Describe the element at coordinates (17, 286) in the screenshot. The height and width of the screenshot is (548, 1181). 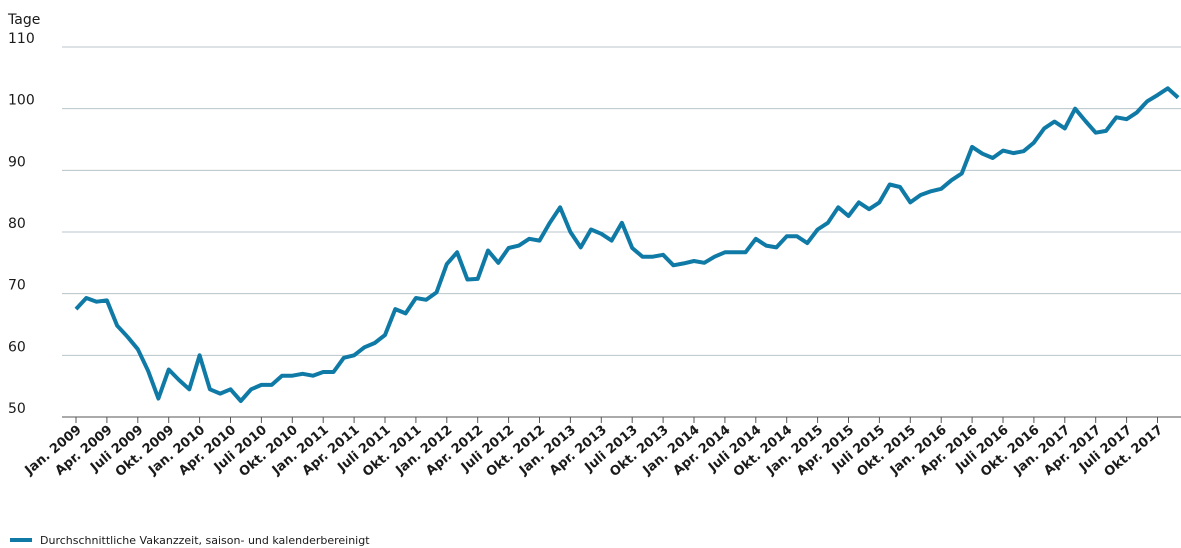
I see `y-tick-label: 70` at that location.